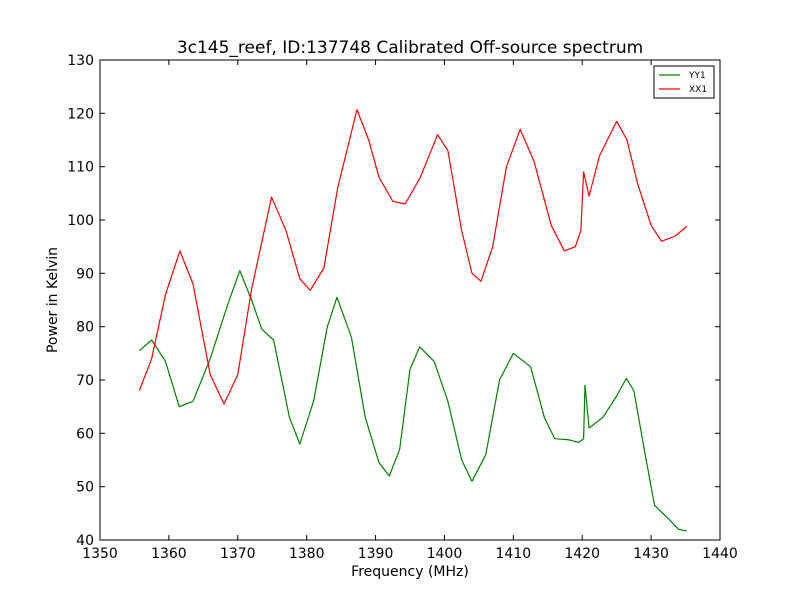  What do you see at coordinates (582, 554) in the screenshot?
I see `x-tick-label: 1420` at bounding box center [582, 554].